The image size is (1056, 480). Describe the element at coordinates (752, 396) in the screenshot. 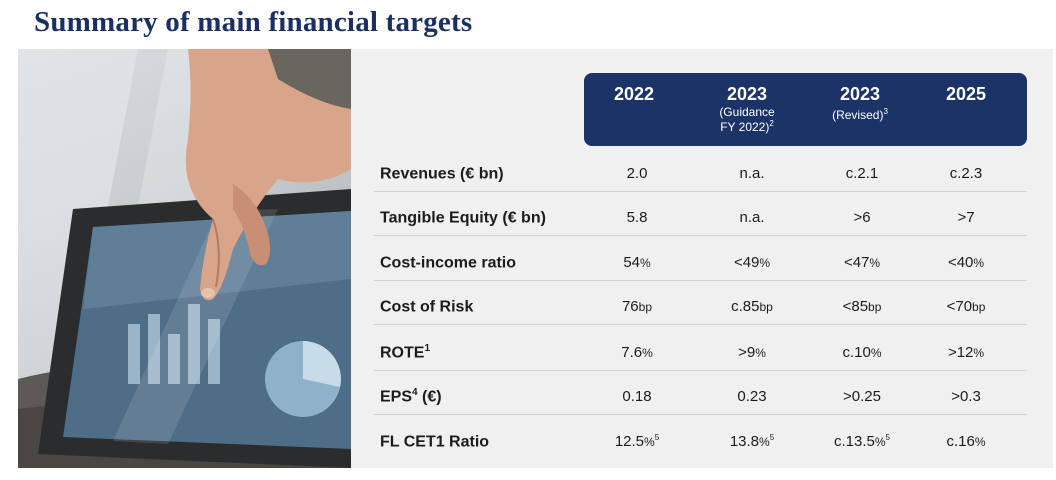

I see `table-cell: 0.23` at that location.